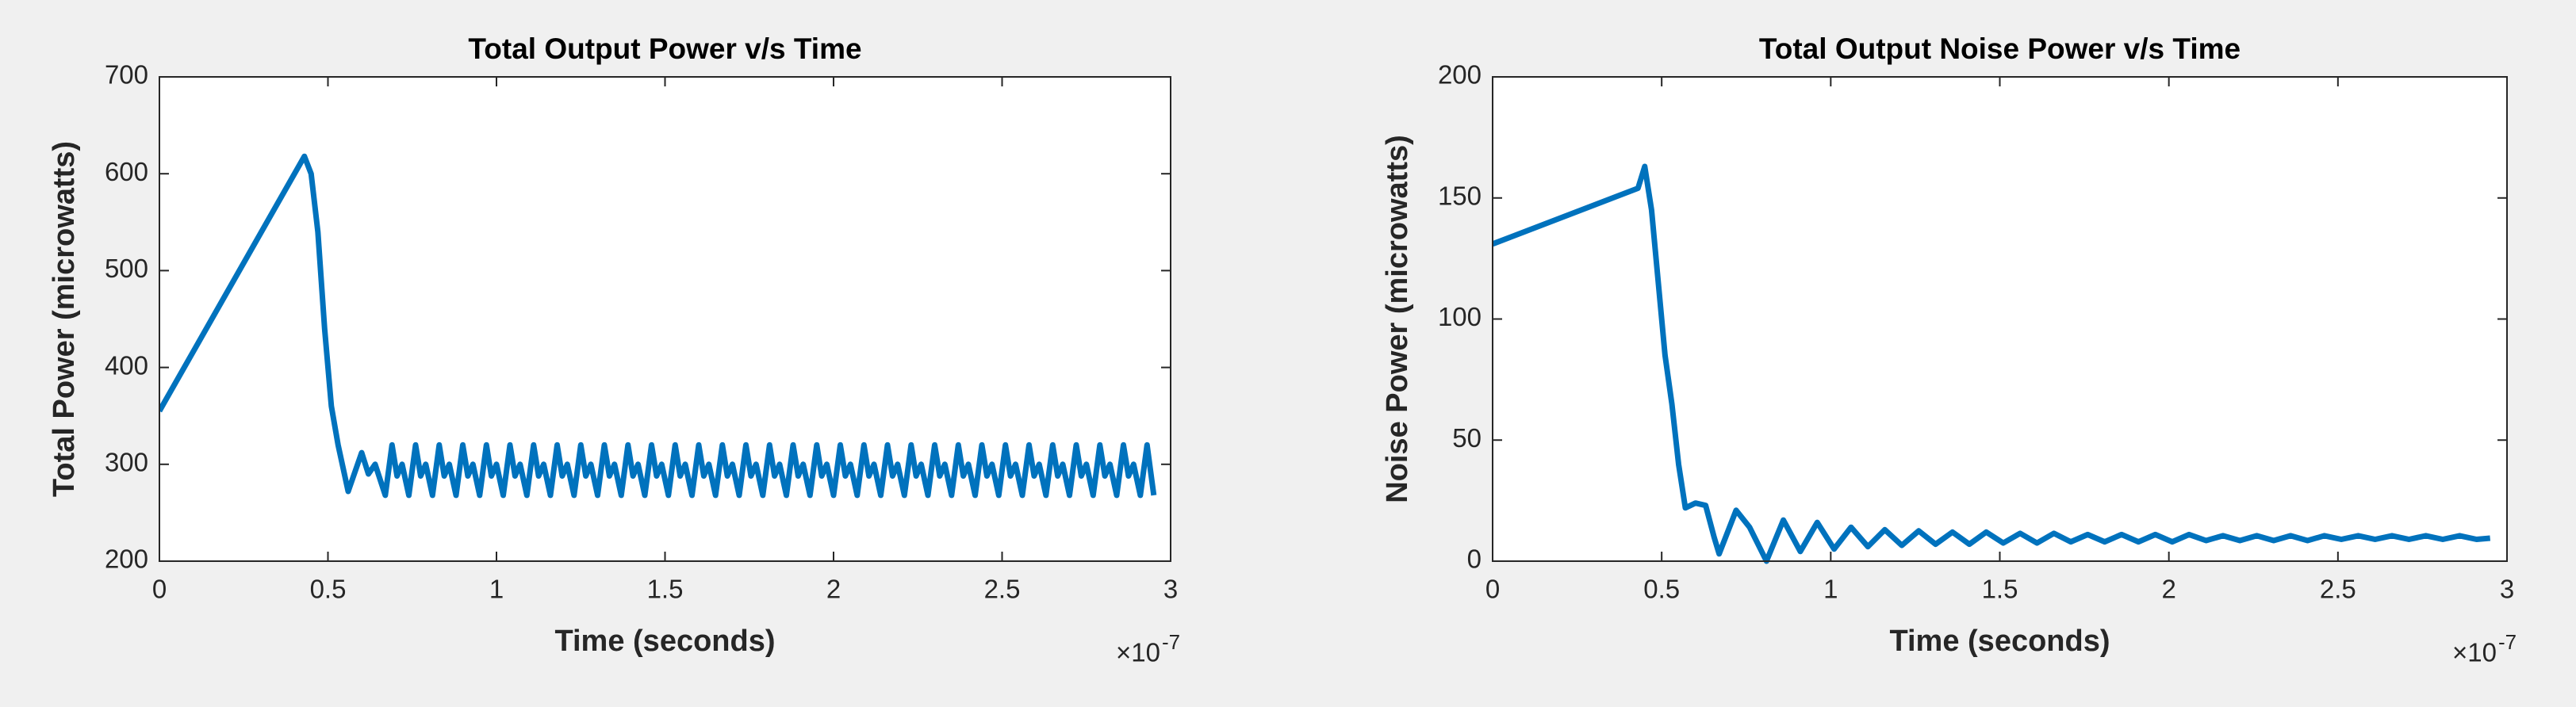 This screenshot has width=2576, height=707. I want to click on y-axis-label: Noise Power (microwatts), so click(1398, 319).